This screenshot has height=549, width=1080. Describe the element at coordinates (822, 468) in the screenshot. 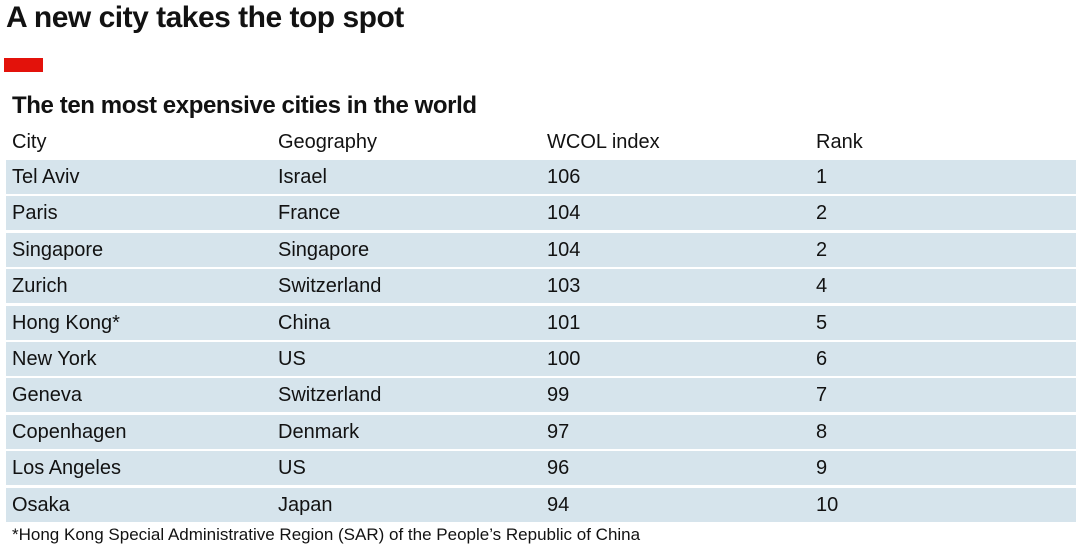

I see `table-cell-rank: 9` at that location.